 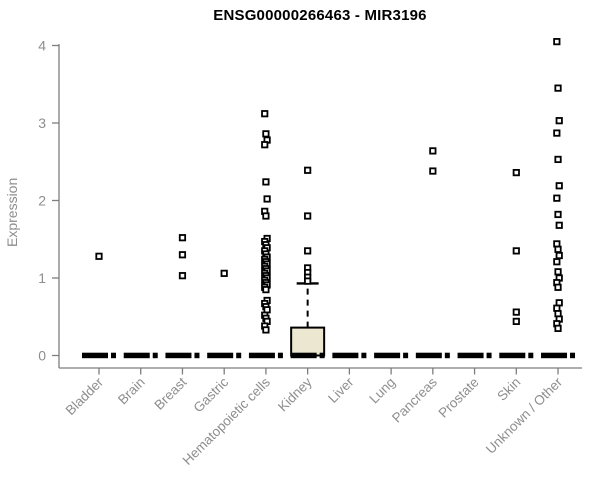 I want to click on y-tick-label: 2, so click(x=42, y=201).